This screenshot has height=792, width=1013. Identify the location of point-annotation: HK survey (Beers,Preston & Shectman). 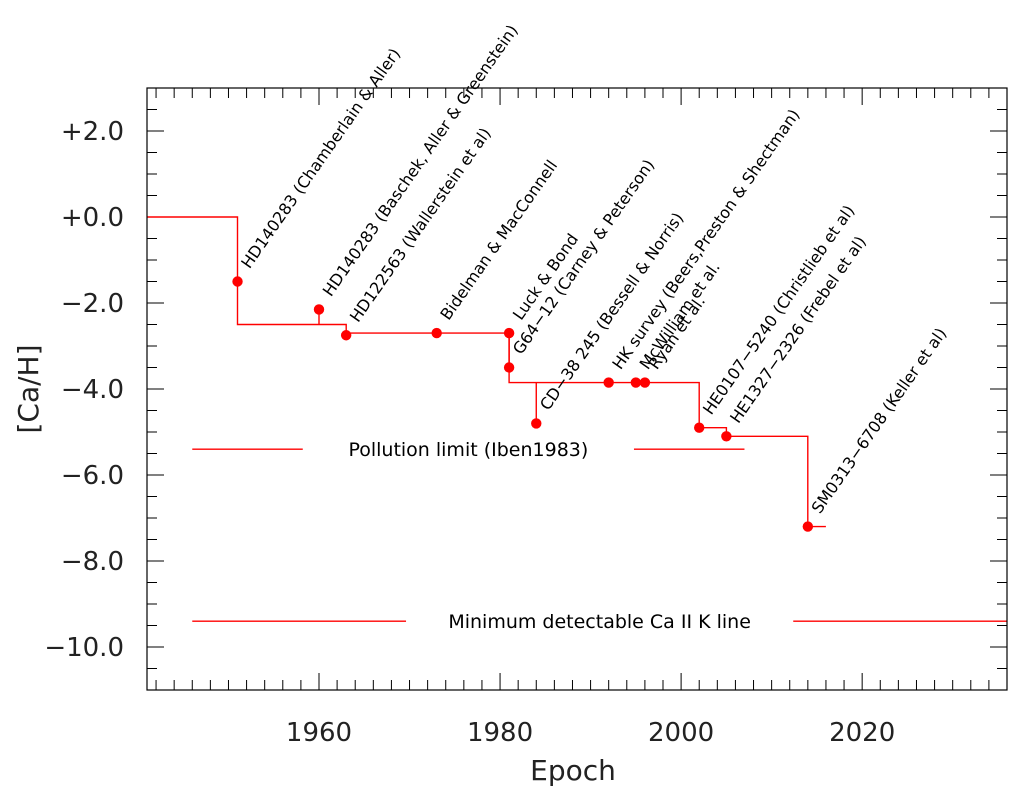
(705, 239).